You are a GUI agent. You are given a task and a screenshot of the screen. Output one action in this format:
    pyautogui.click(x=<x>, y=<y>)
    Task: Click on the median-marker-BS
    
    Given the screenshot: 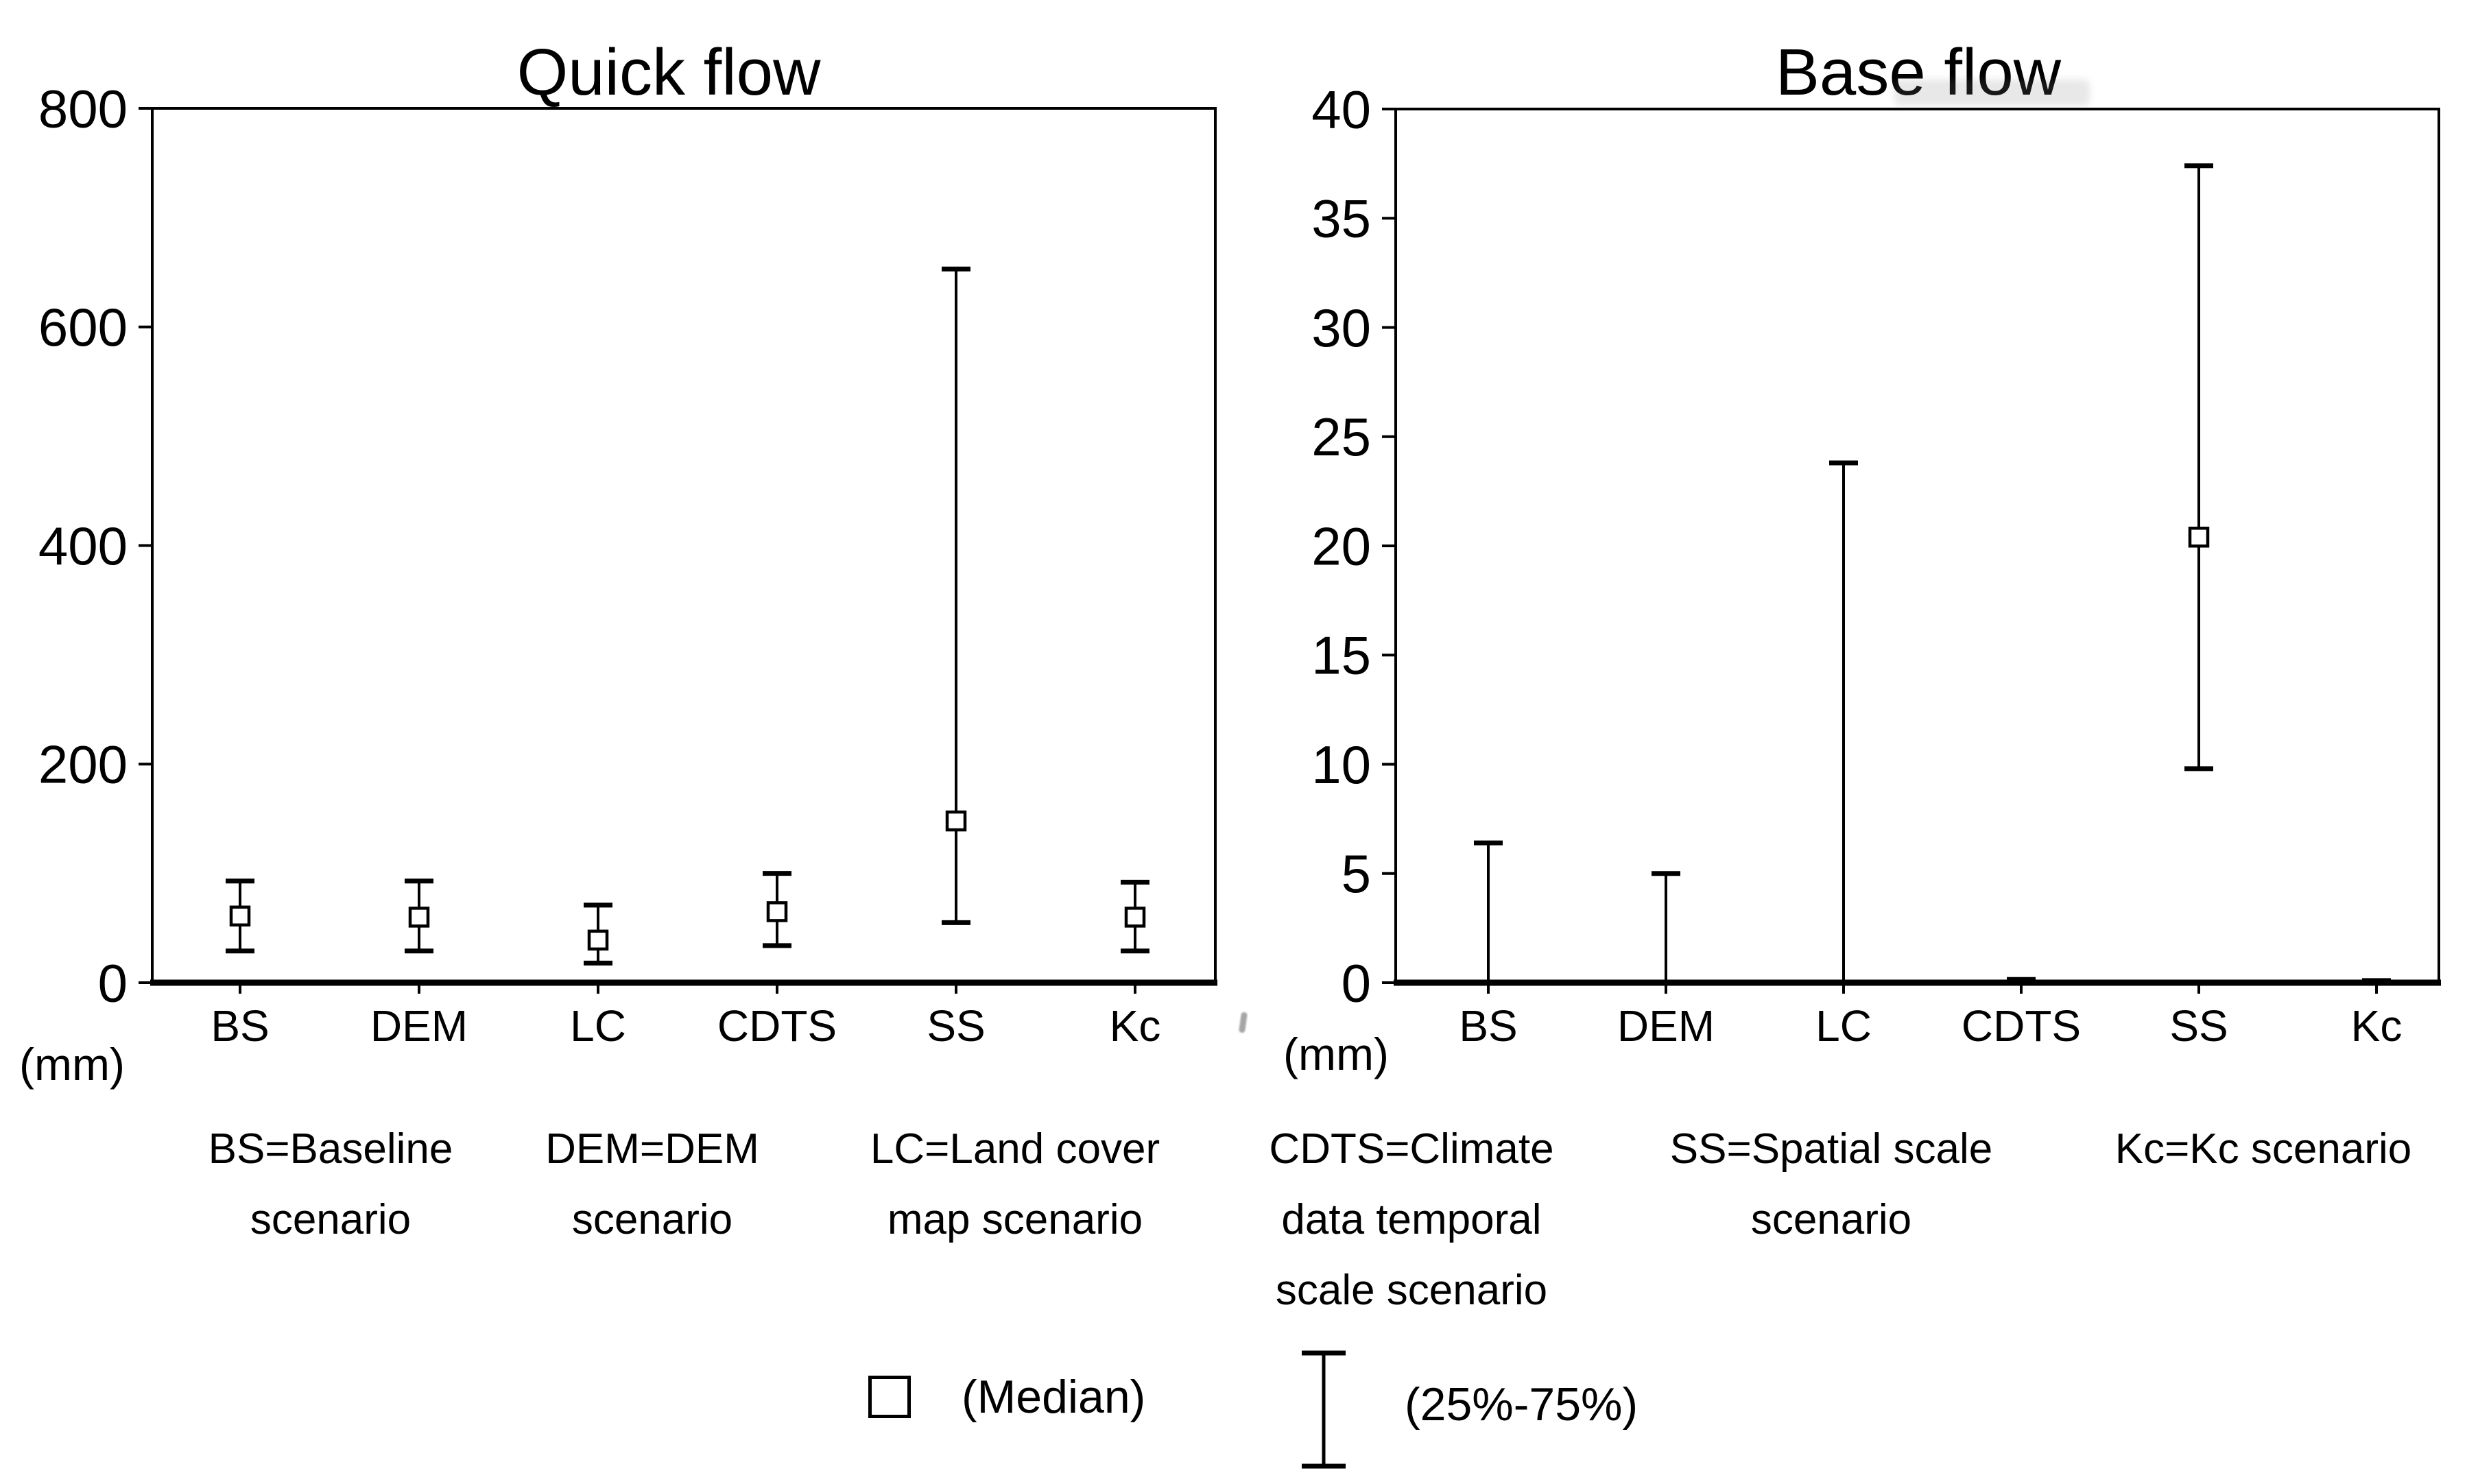 What is the action you would take?
    pyautogui.click(x=240, y=916)
    